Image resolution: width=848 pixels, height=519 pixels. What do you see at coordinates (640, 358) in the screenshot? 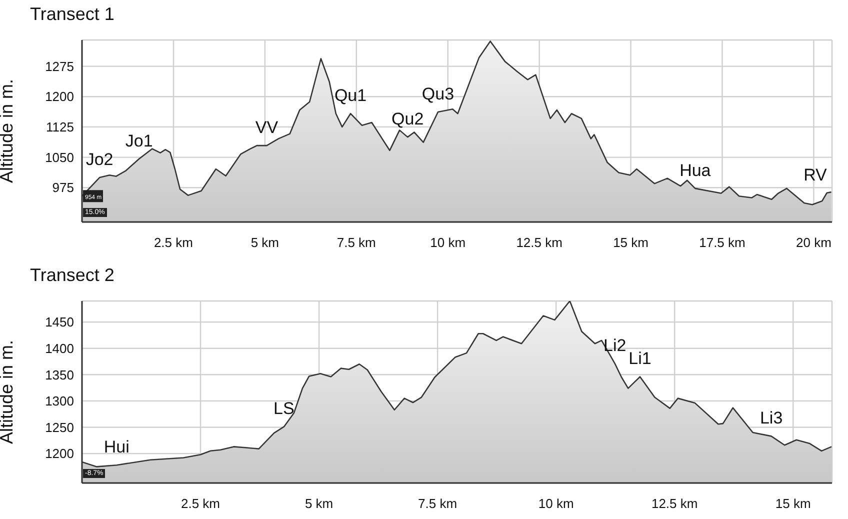
I see `annotation: Li1` at bounding box center [640, 358].